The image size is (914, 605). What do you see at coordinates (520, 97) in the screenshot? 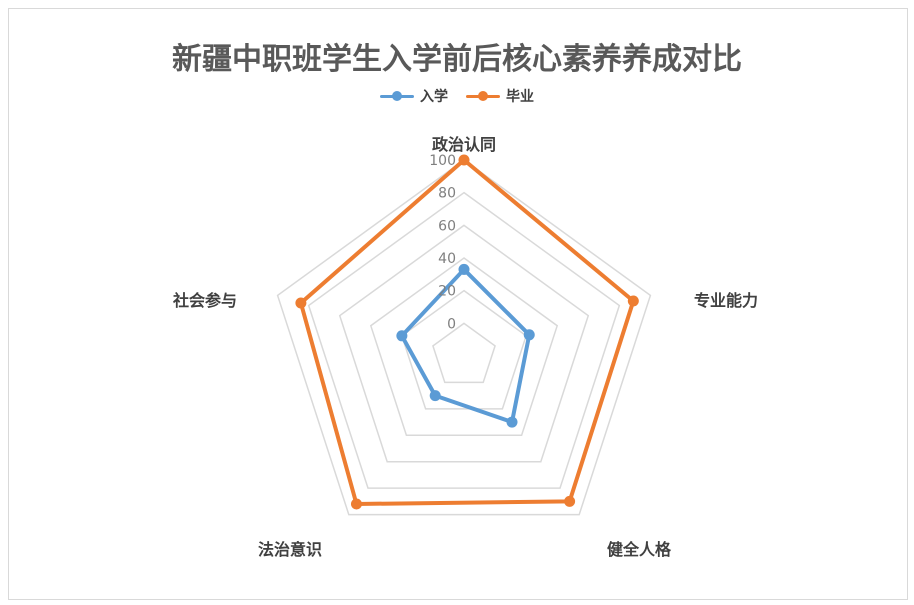
I see `legend-label-graduation: 毕业` at bounding box center [520, 97].